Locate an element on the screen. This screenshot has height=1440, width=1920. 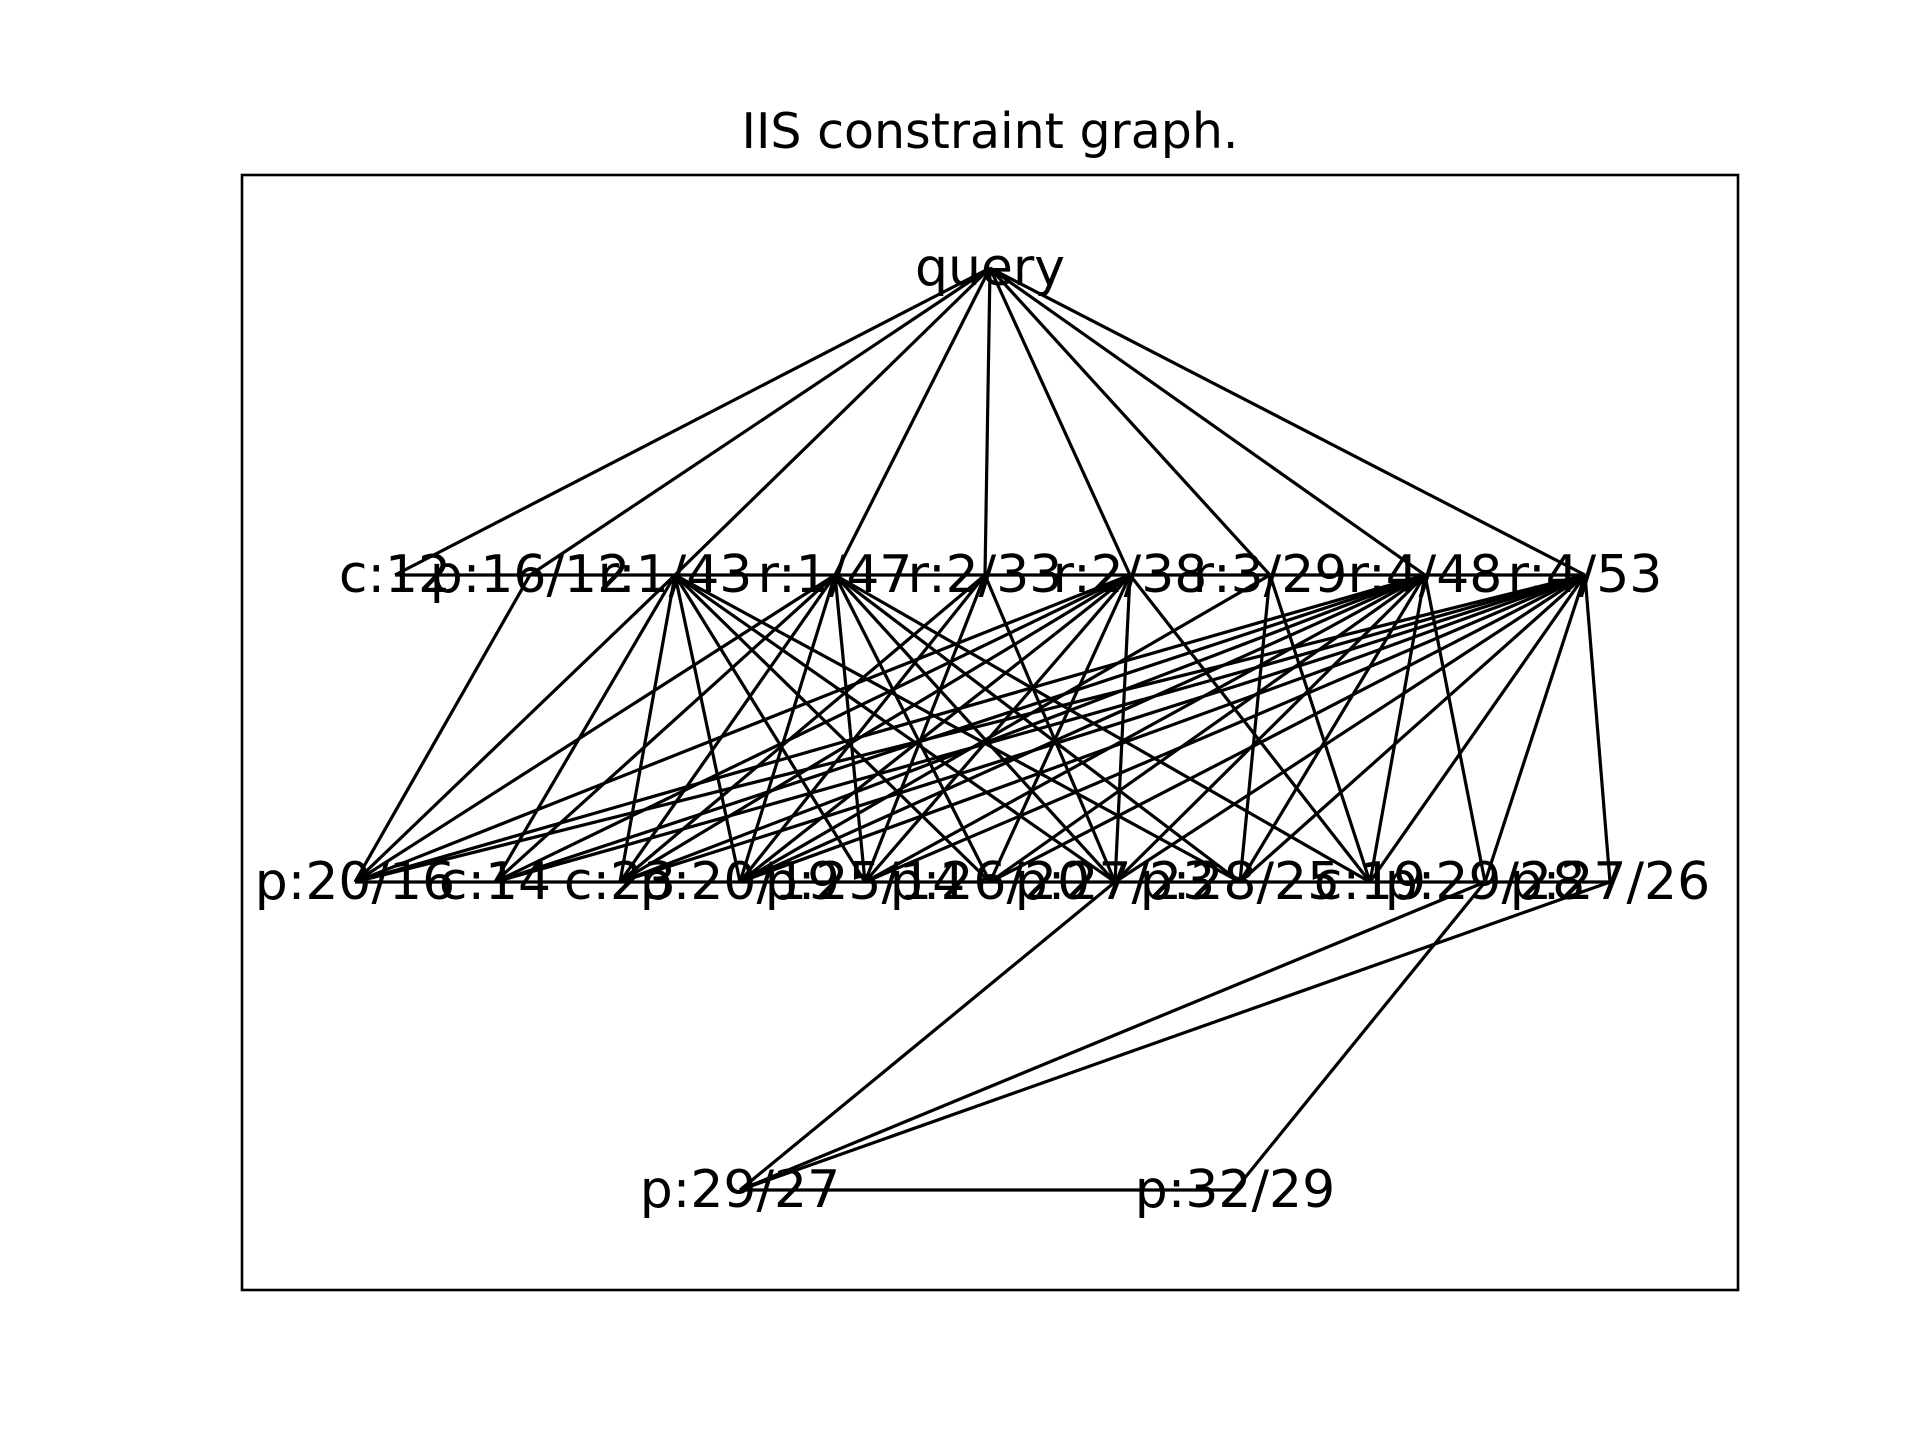
node-label-query: query is located at coordinates (990, 268).